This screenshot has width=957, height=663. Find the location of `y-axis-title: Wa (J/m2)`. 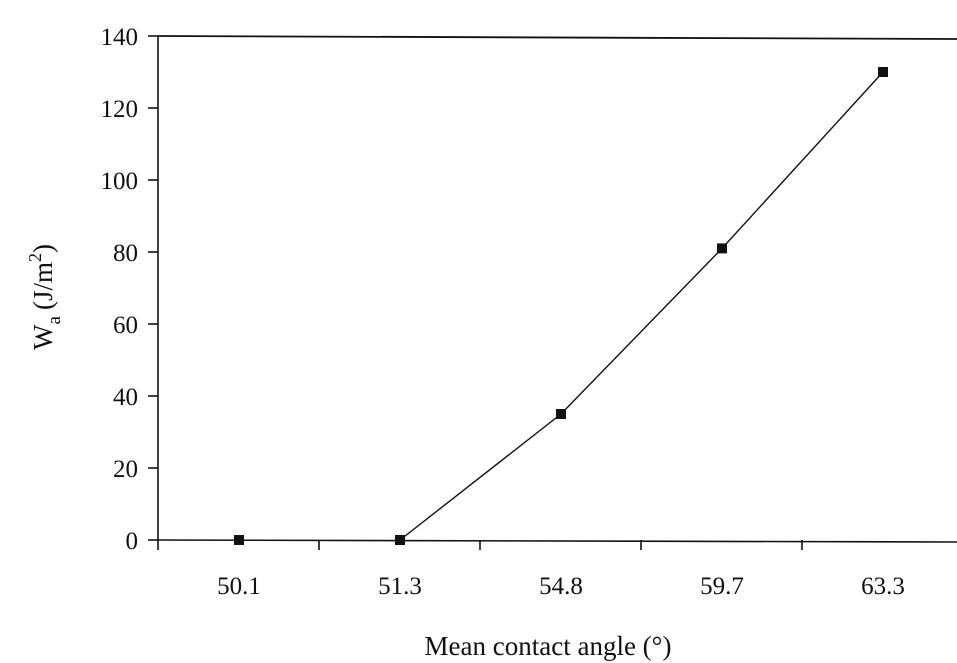

y-axis-title: Wa (J/m2) is located at coordinates (45, 297).